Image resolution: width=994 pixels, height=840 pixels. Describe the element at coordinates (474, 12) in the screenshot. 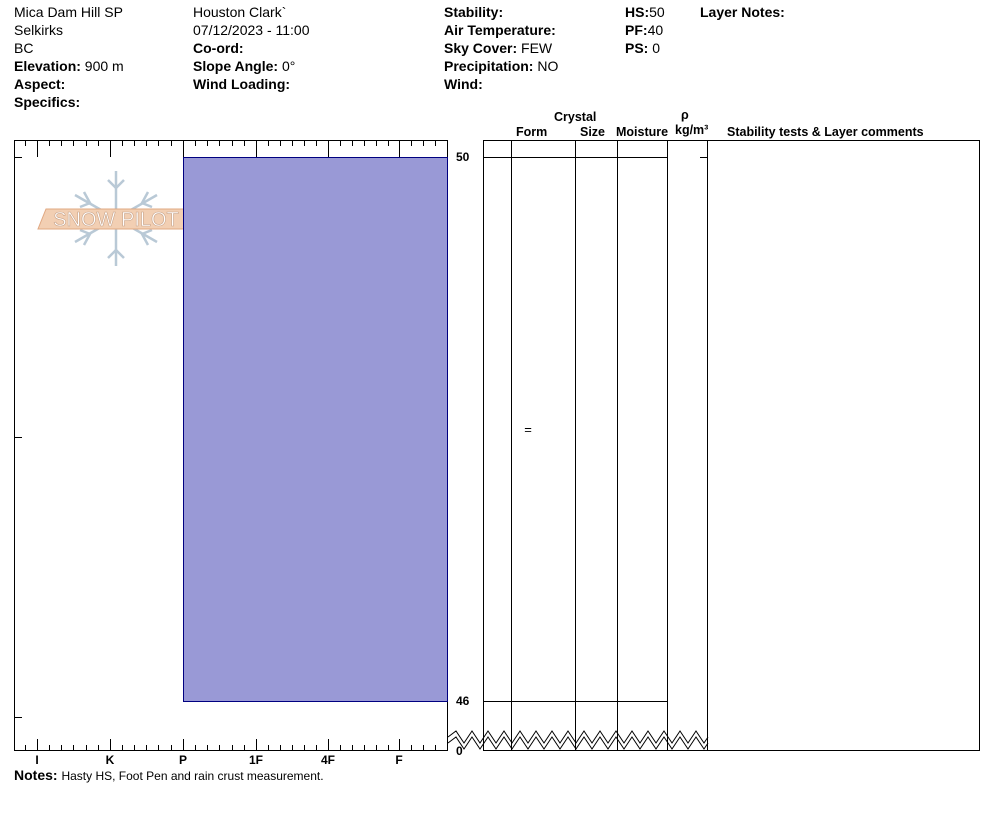

I see `stability-label: Stability:` at that location.